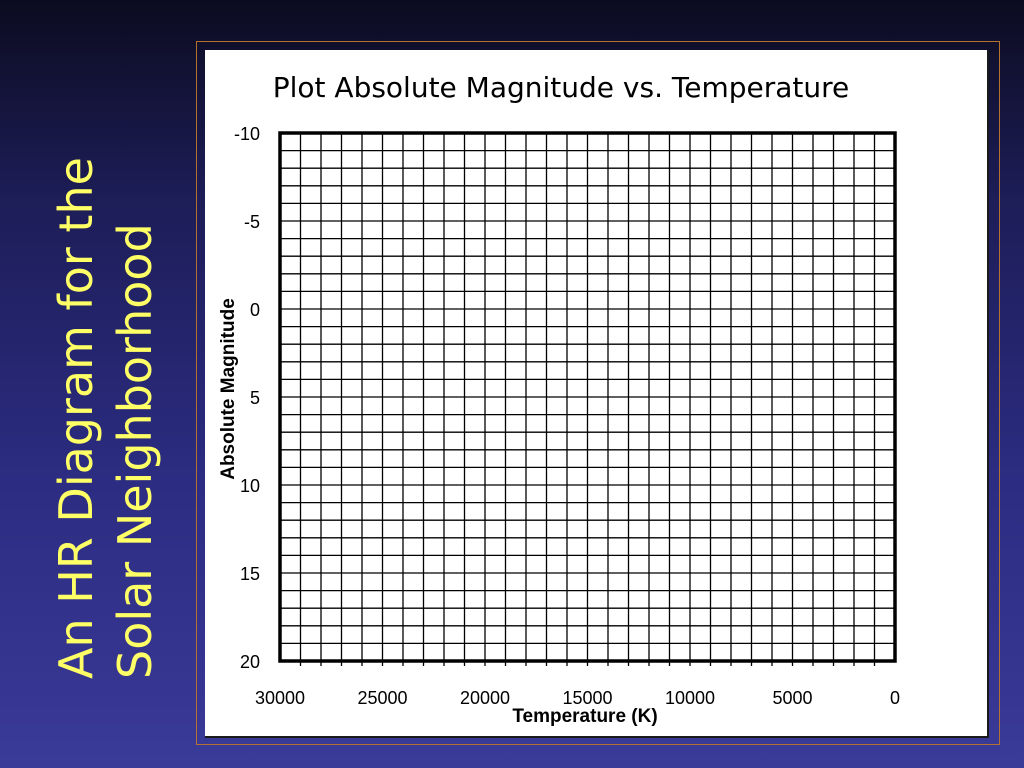 The height and width of the screenshot is (768, 1024). Describe the element at coordinates (76, 418) in the screenshot. I see `slide-title-line-1: An HR Diagram for the` at that location.